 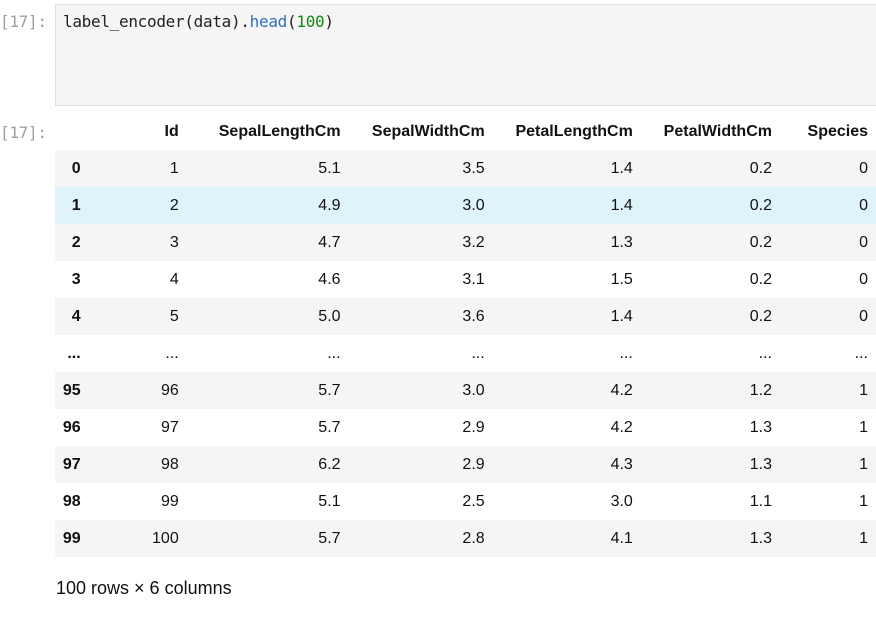 What do you see at coordinates (169, 390) in the screenshot?
I see `table-cell: 96` at bounding box center [169, 390].